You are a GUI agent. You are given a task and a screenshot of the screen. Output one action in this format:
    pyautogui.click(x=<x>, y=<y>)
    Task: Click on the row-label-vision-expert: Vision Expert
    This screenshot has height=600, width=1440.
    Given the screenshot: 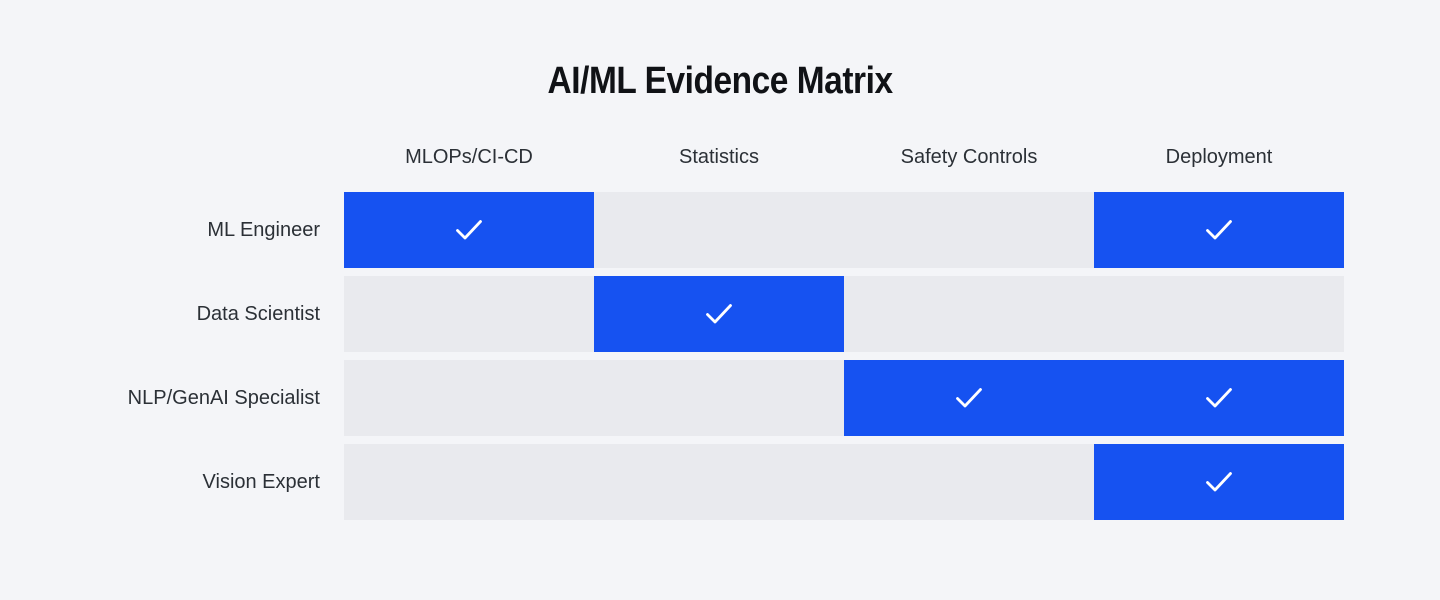 What is the action you would take?
    pyautogui.click(x=261, y=482)
    